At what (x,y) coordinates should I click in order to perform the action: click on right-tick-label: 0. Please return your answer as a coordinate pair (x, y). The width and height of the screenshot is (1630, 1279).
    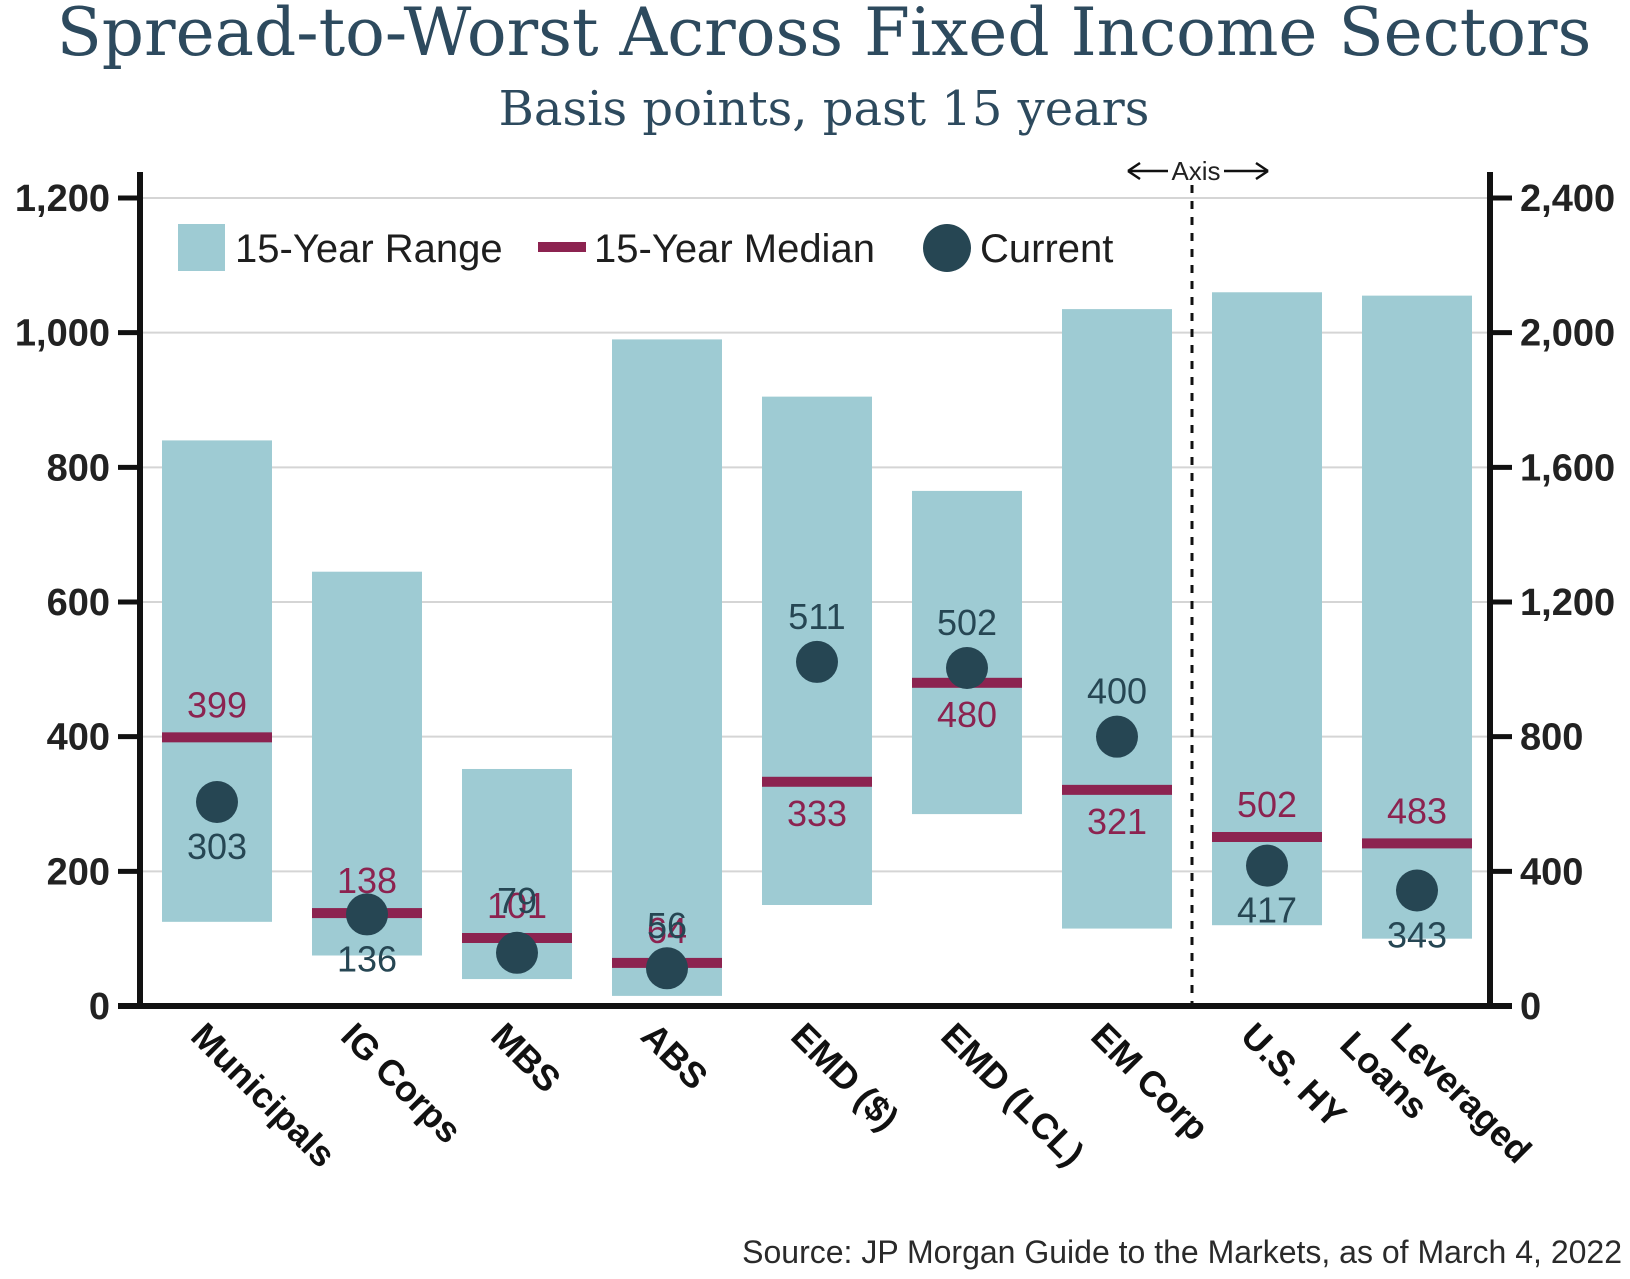
    Looking at the image, I should click on (1530, 1007).